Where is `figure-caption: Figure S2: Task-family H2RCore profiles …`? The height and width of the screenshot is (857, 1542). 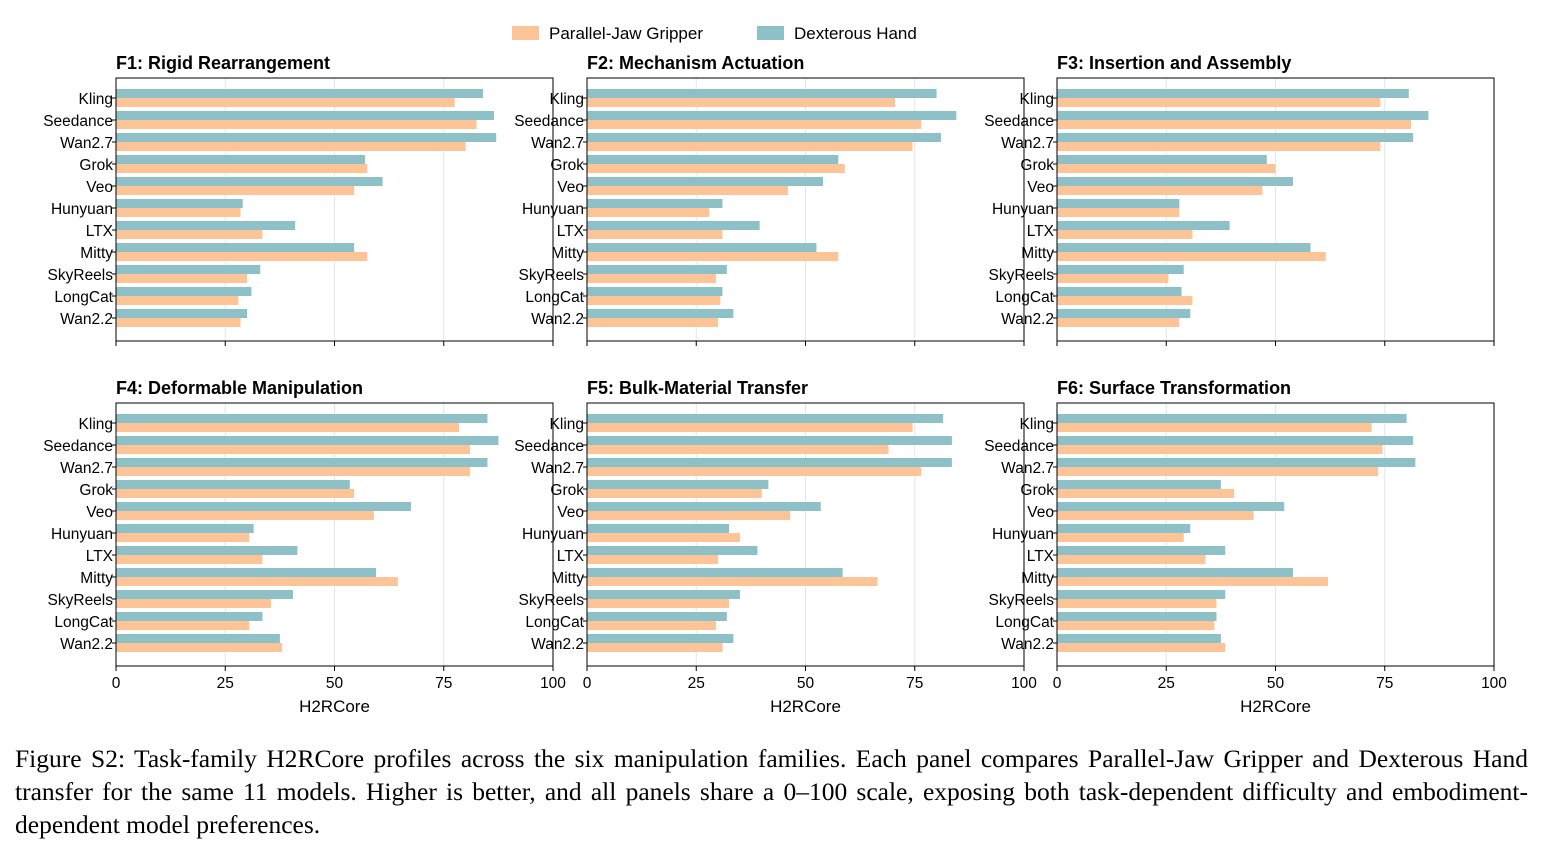 figure-caption: Figure S2: Task-family H2RCore profiles … is located at coordinates (771, 791).